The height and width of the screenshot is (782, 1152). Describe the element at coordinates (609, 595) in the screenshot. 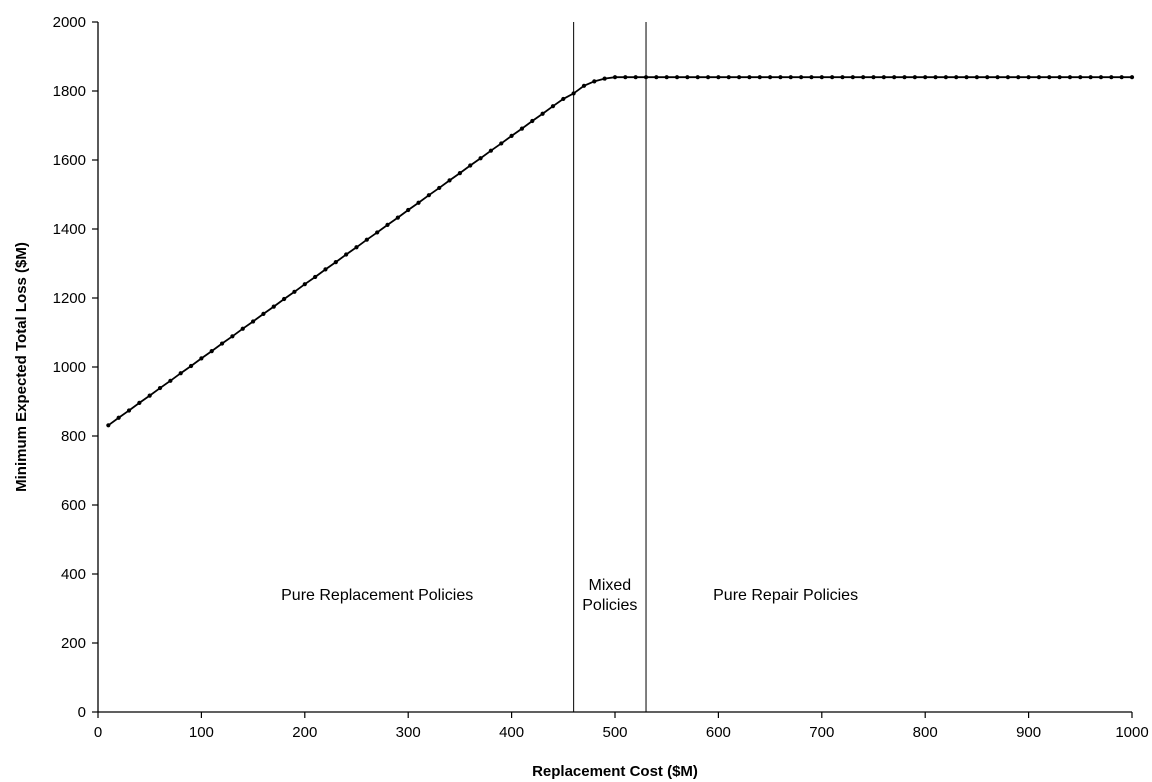

I see `region-label: Mixed Policies` at that location.